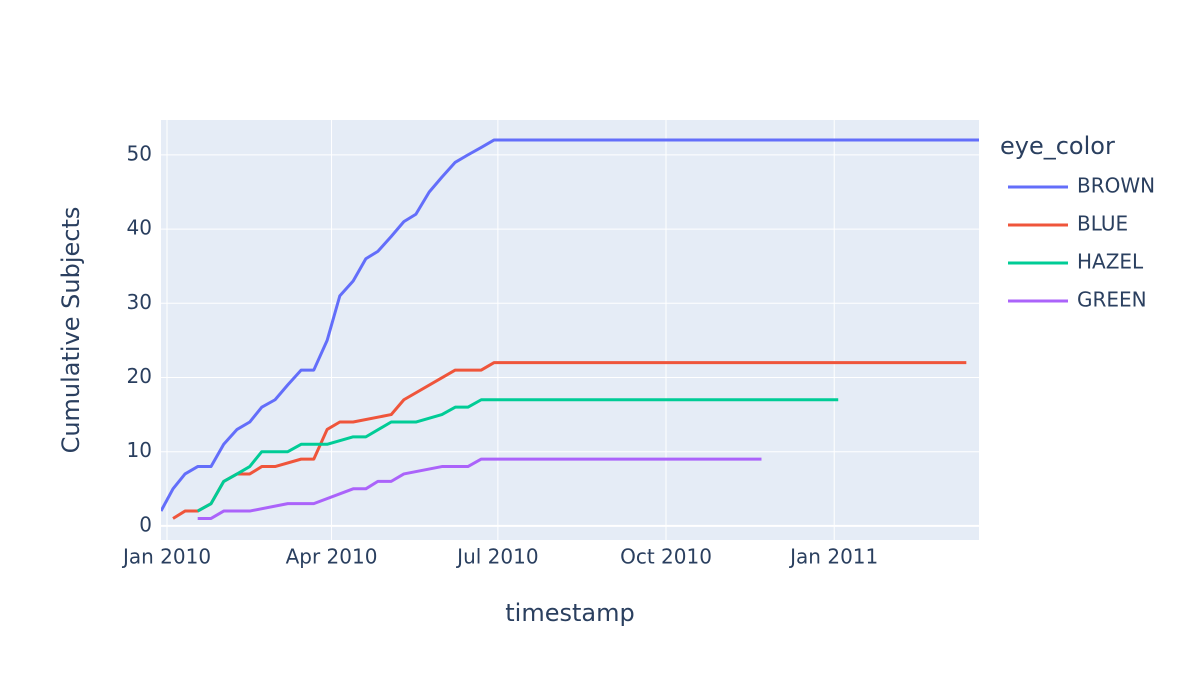  What do you see at coordinates (496, 557) in the screenshot?
I see `x-tick-label: Jul 2010` at bounding box center [496, 557].